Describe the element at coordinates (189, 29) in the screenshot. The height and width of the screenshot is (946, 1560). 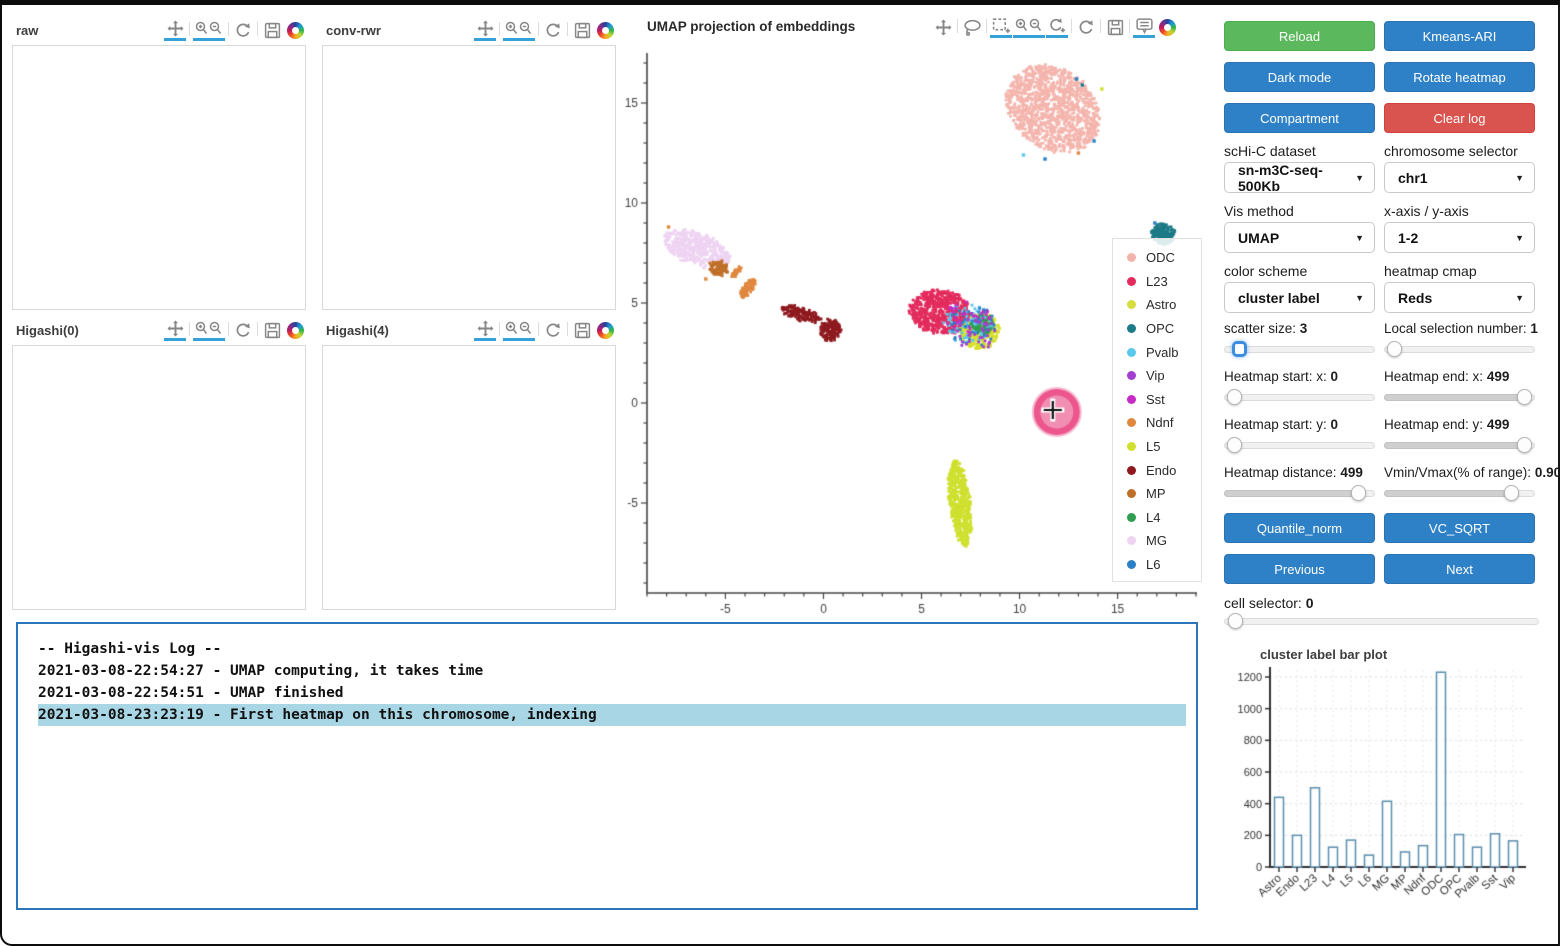
I see `toolbar-divider` at that location.